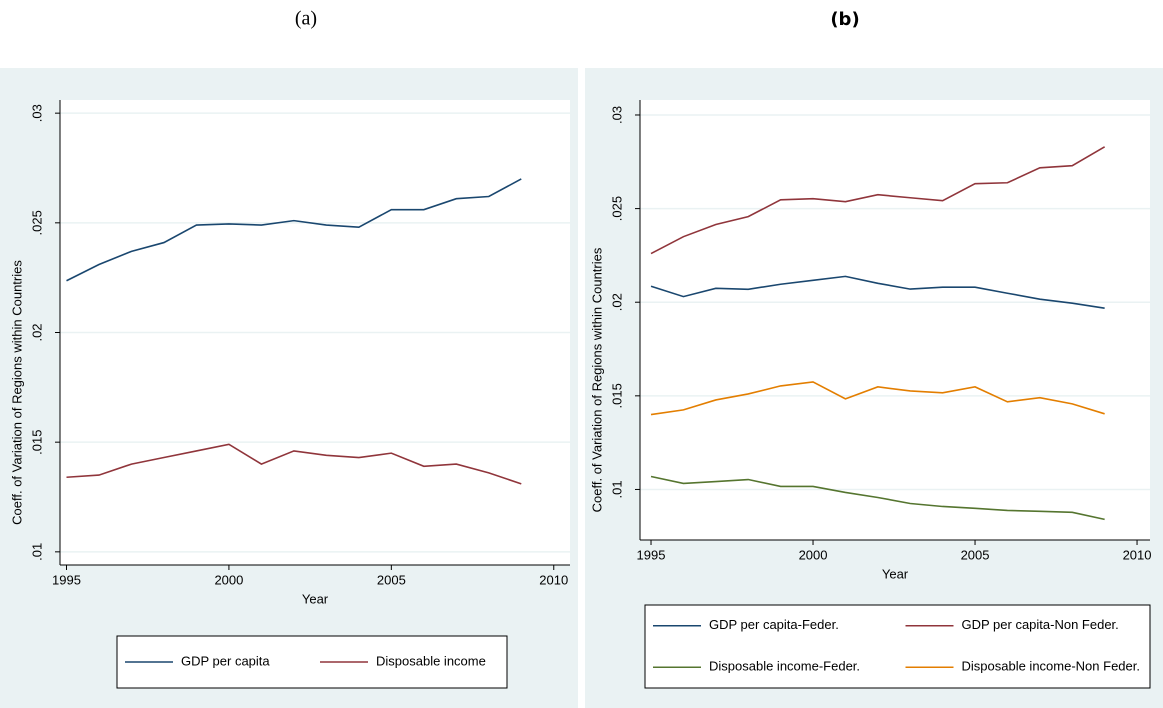  I want to click on legend-label: GDP per capita, so click(225, 660).